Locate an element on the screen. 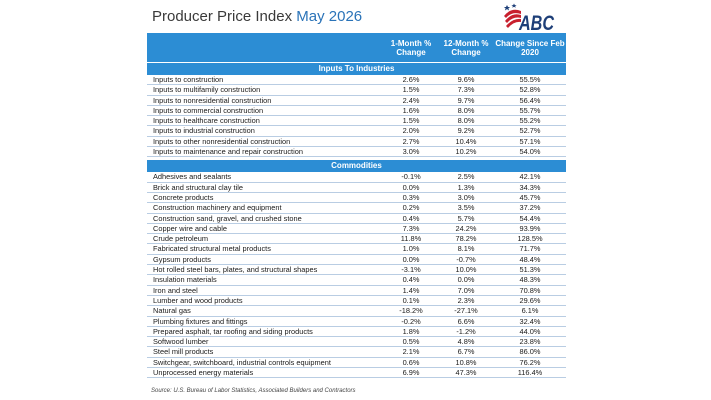 This screenshot has height=400, width=711. since-feb2020-value: 32.4% is located at coordinates (530, 321).